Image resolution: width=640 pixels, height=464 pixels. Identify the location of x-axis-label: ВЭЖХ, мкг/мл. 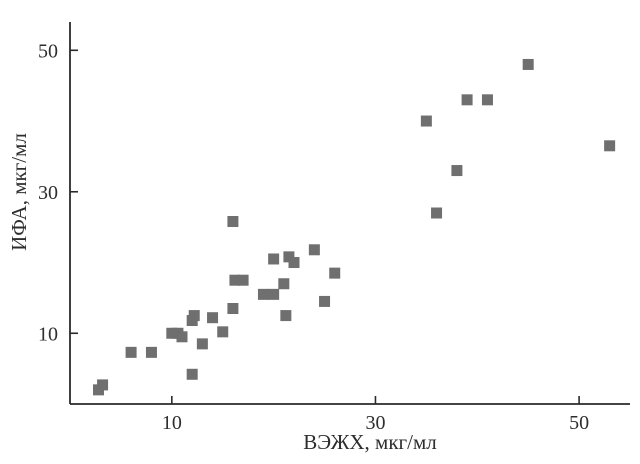
(370, 442).